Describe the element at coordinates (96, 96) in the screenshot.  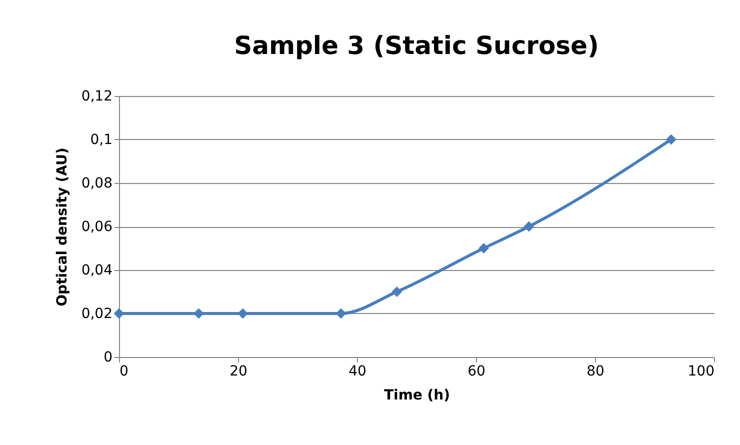
I see `y-tick-label: 0,12` at that location.